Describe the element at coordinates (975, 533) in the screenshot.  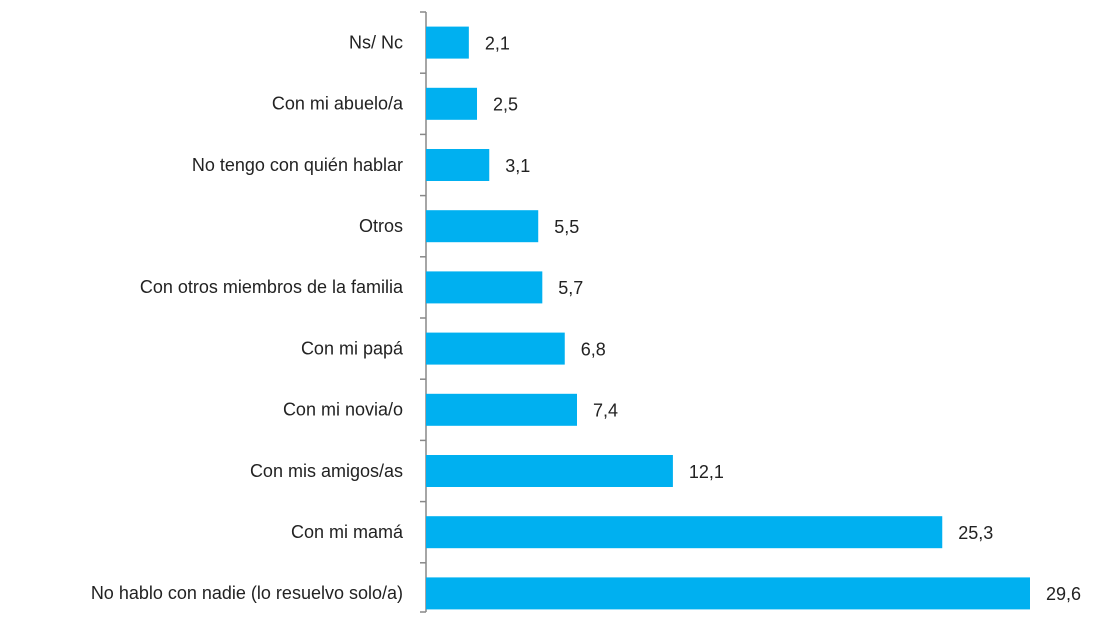
I see `value-label: 25,3` at that location.